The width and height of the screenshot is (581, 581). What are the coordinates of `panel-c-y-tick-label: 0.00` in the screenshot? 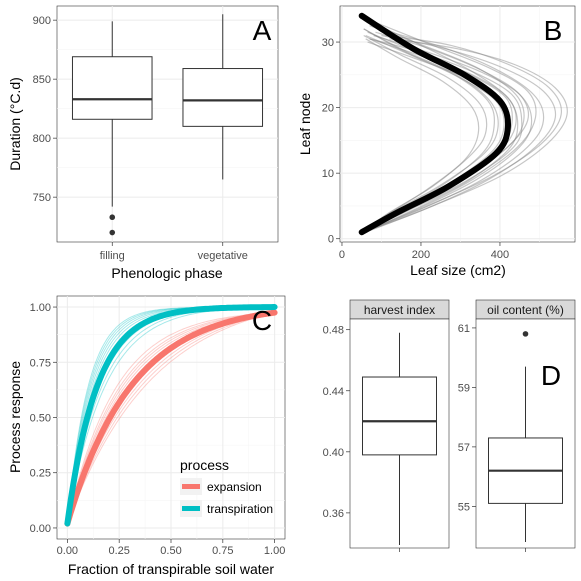 It's located at (40, 529).